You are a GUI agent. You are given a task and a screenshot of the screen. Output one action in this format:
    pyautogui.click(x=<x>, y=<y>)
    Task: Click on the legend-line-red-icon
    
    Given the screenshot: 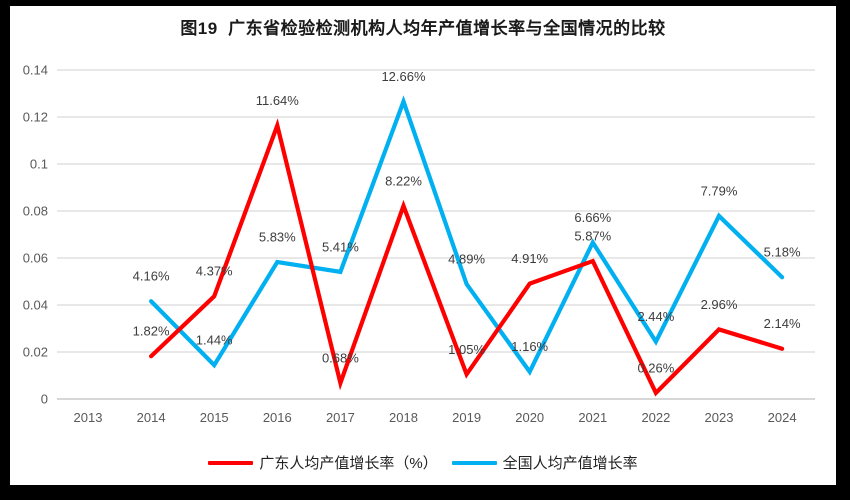 What is the action you would take?
    pyautogui.click(x=231, y=462)
    